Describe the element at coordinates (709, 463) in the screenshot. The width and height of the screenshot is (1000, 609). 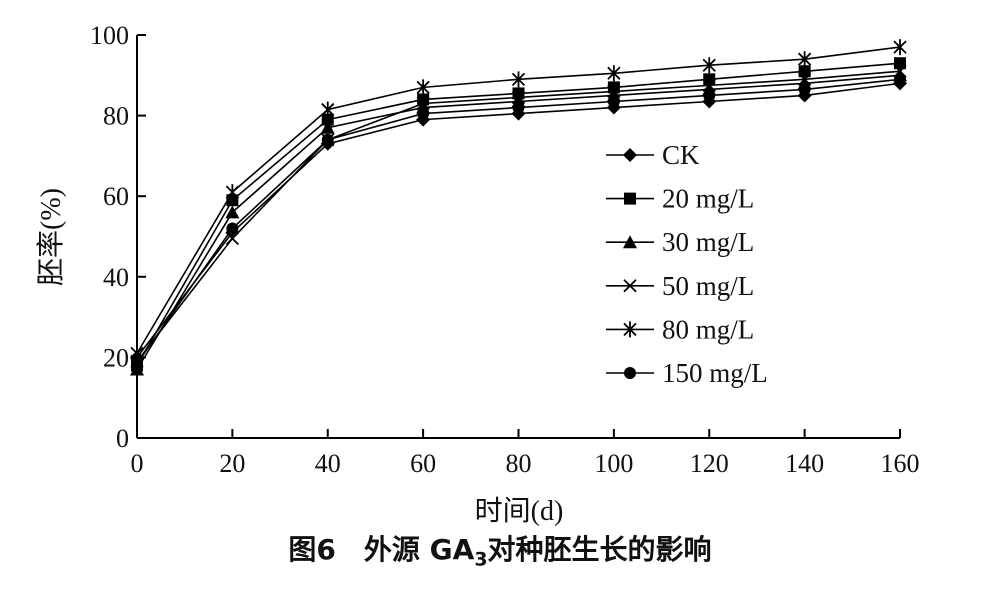
I see `x-tick-label: 120` at that location.